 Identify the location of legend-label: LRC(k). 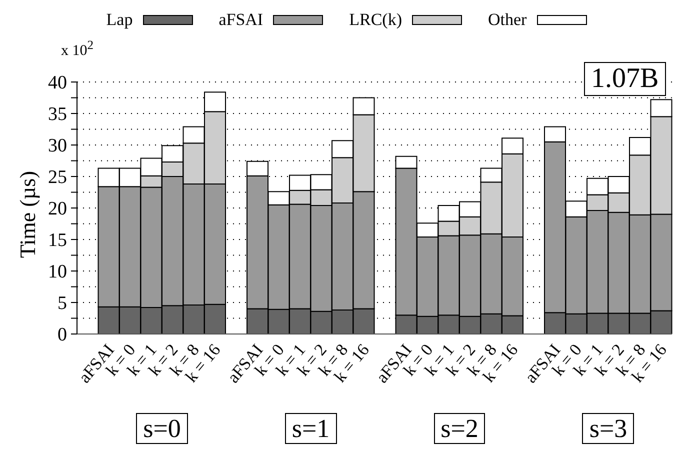
(375, 20).